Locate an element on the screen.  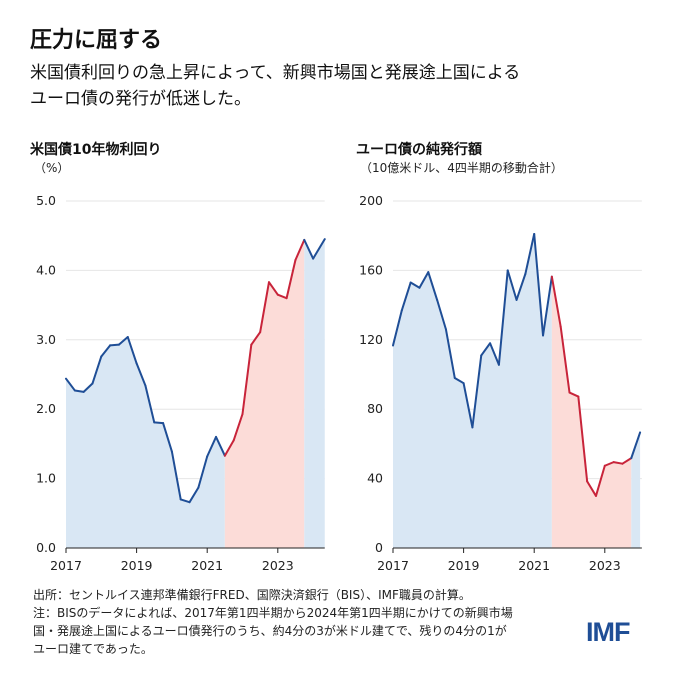
y-tick-label: 2.0 is located at coordinates (46, 408).